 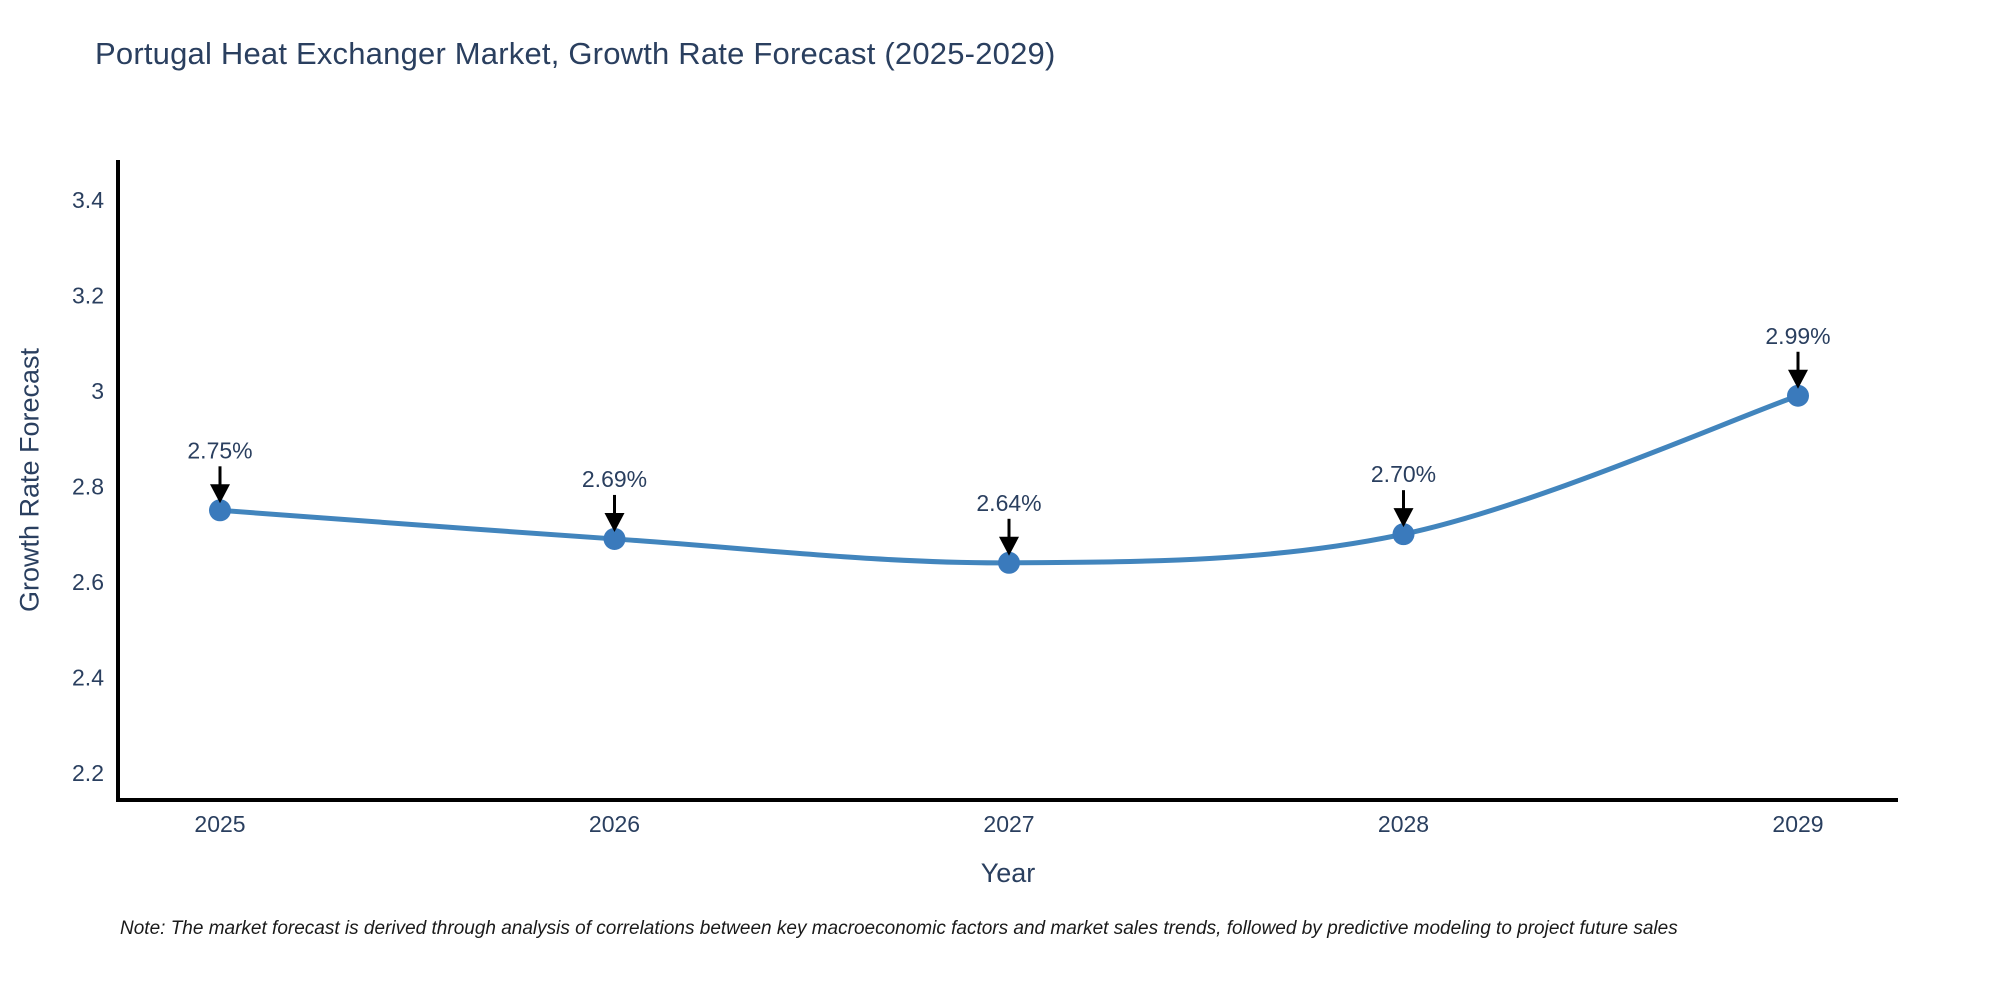 I want to click on y-axis-title: Growth Rate Forecast, so click(x=29, y=480).